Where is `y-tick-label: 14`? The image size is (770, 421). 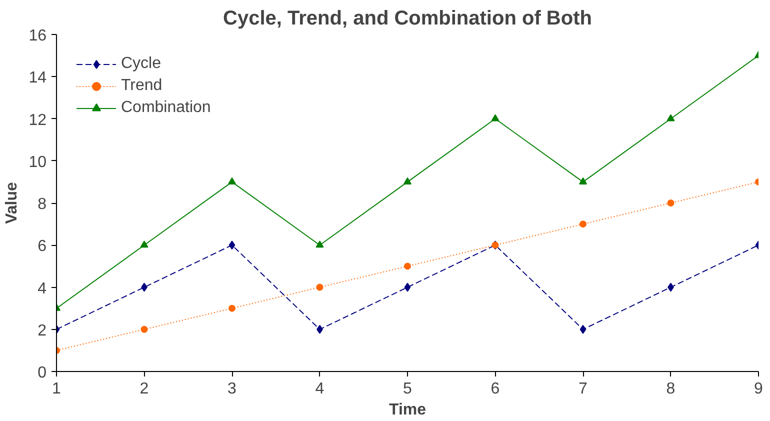 y-tick-label: 14 is located at coordinates (37, 78).